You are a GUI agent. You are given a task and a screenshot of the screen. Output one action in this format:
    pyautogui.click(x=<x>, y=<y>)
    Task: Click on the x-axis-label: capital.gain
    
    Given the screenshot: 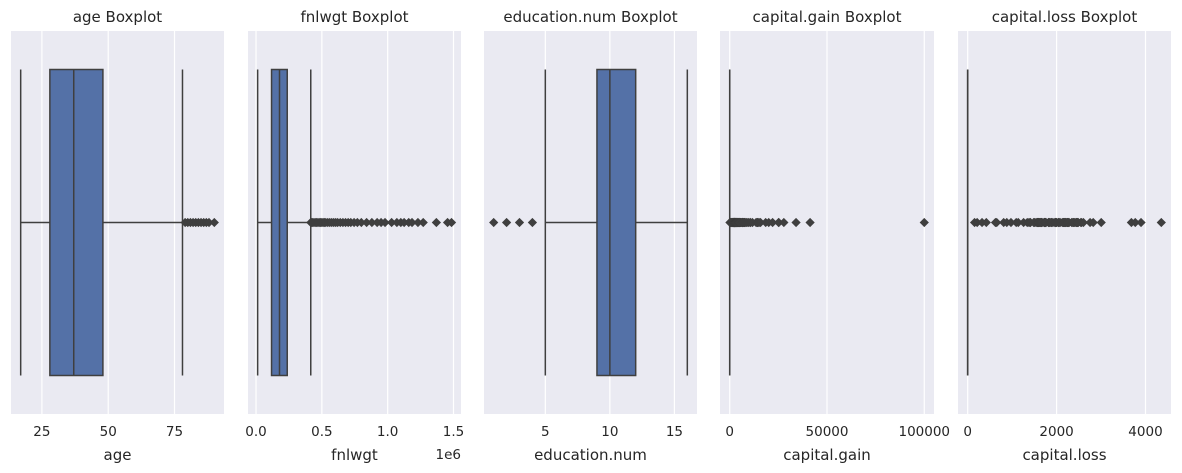 What is the action you would take?
    pyautogui.click(x=827, y=455)
    